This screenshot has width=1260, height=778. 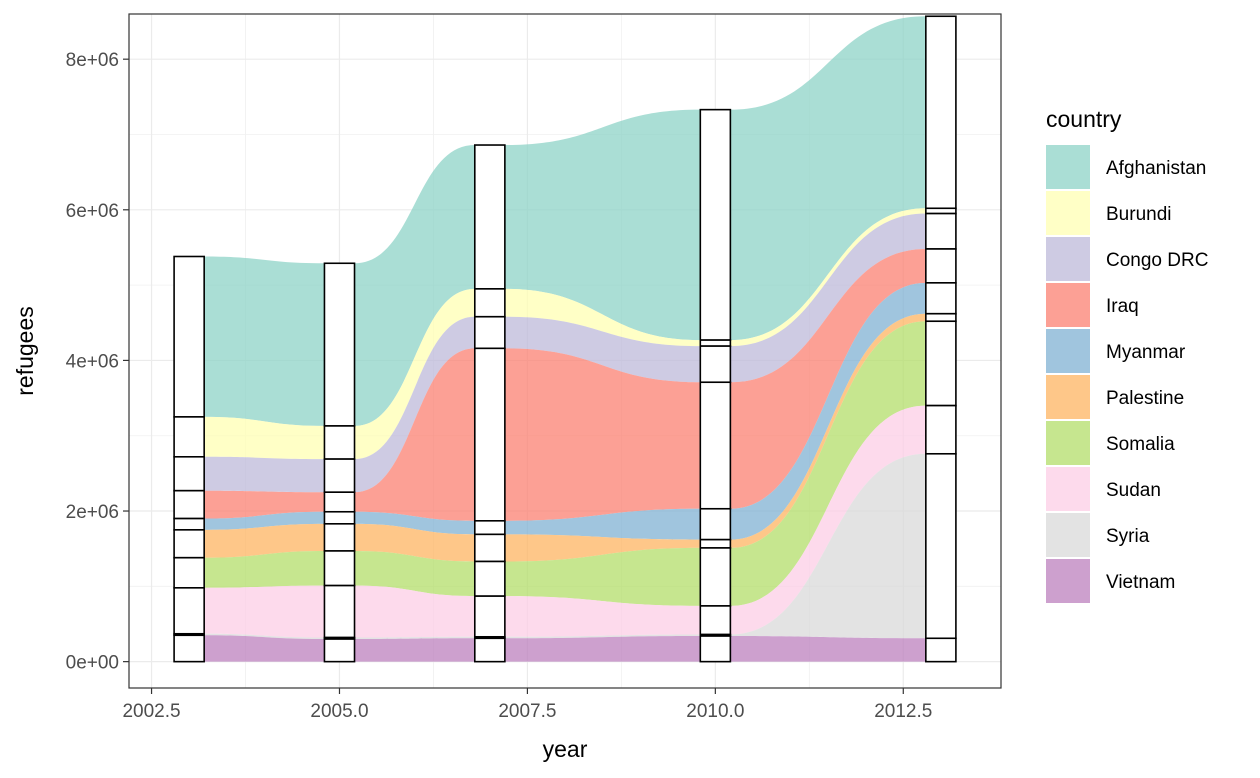 What do you see at coordinates (92, 361) in the screenshot?
I see `y-tick-label: 4e+06` at bounding box center [92, 361].